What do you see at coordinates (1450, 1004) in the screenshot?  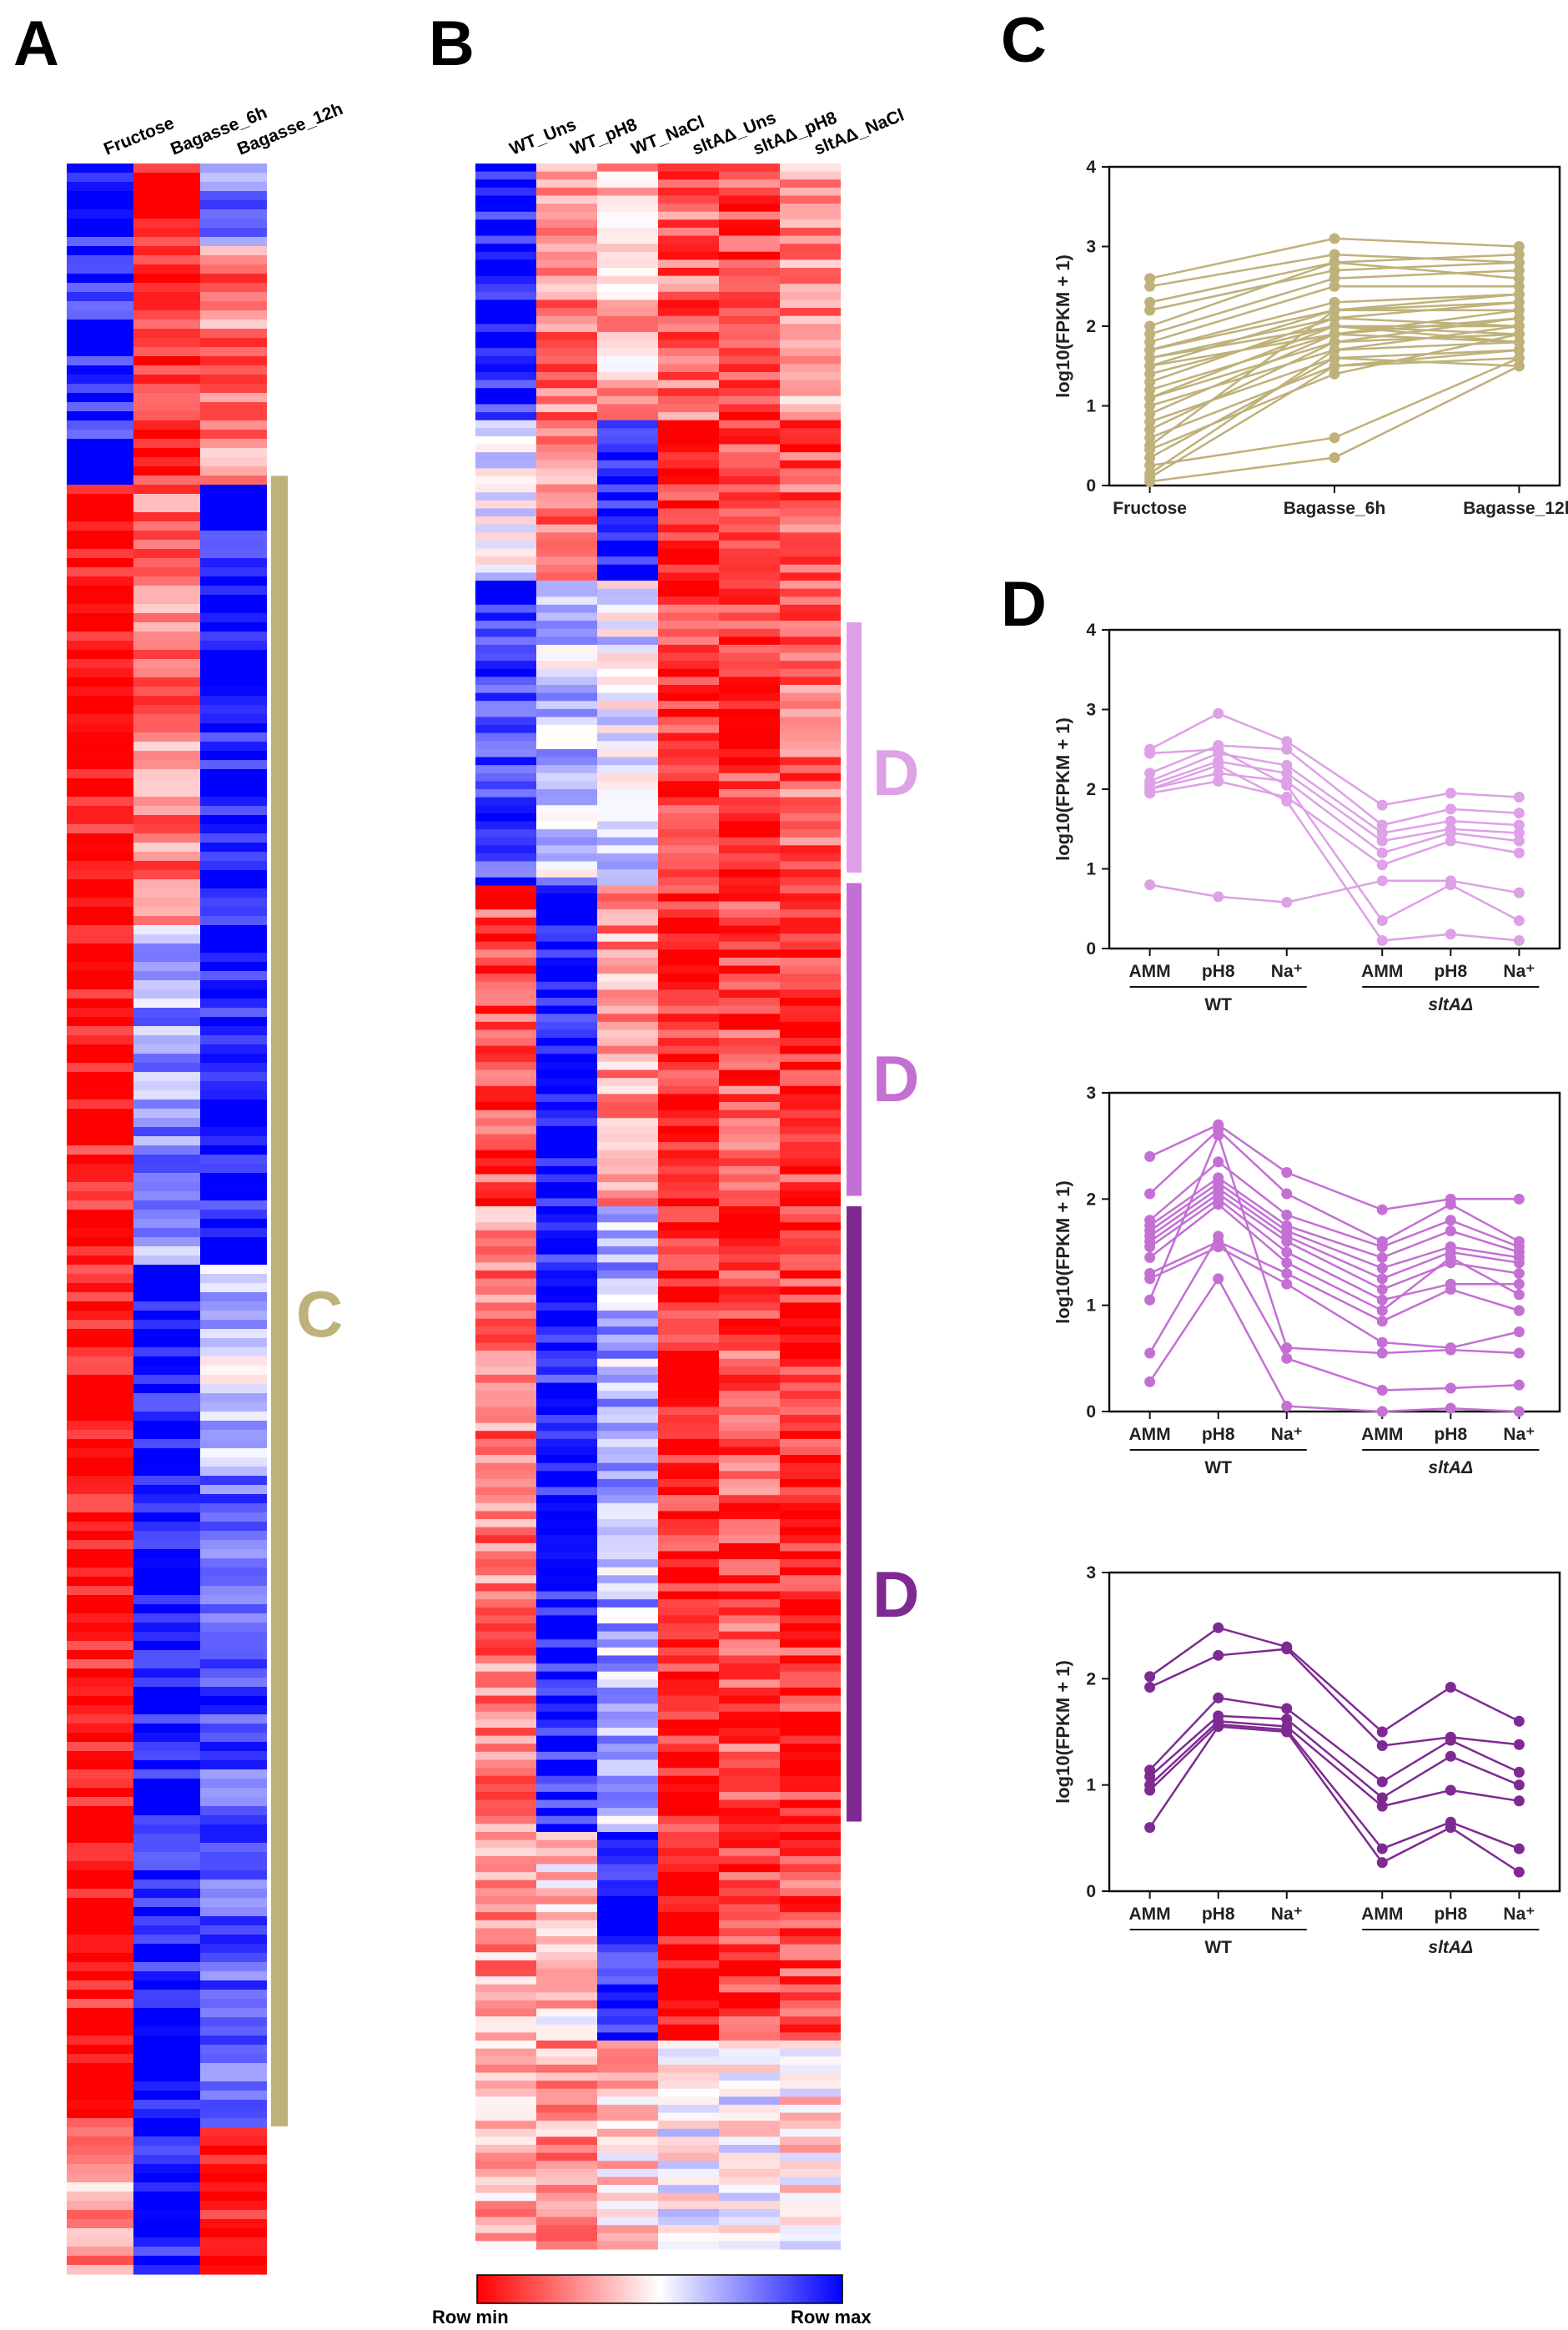 I see `group-label: sltAΔ` at bounding box center [1450, 1004].